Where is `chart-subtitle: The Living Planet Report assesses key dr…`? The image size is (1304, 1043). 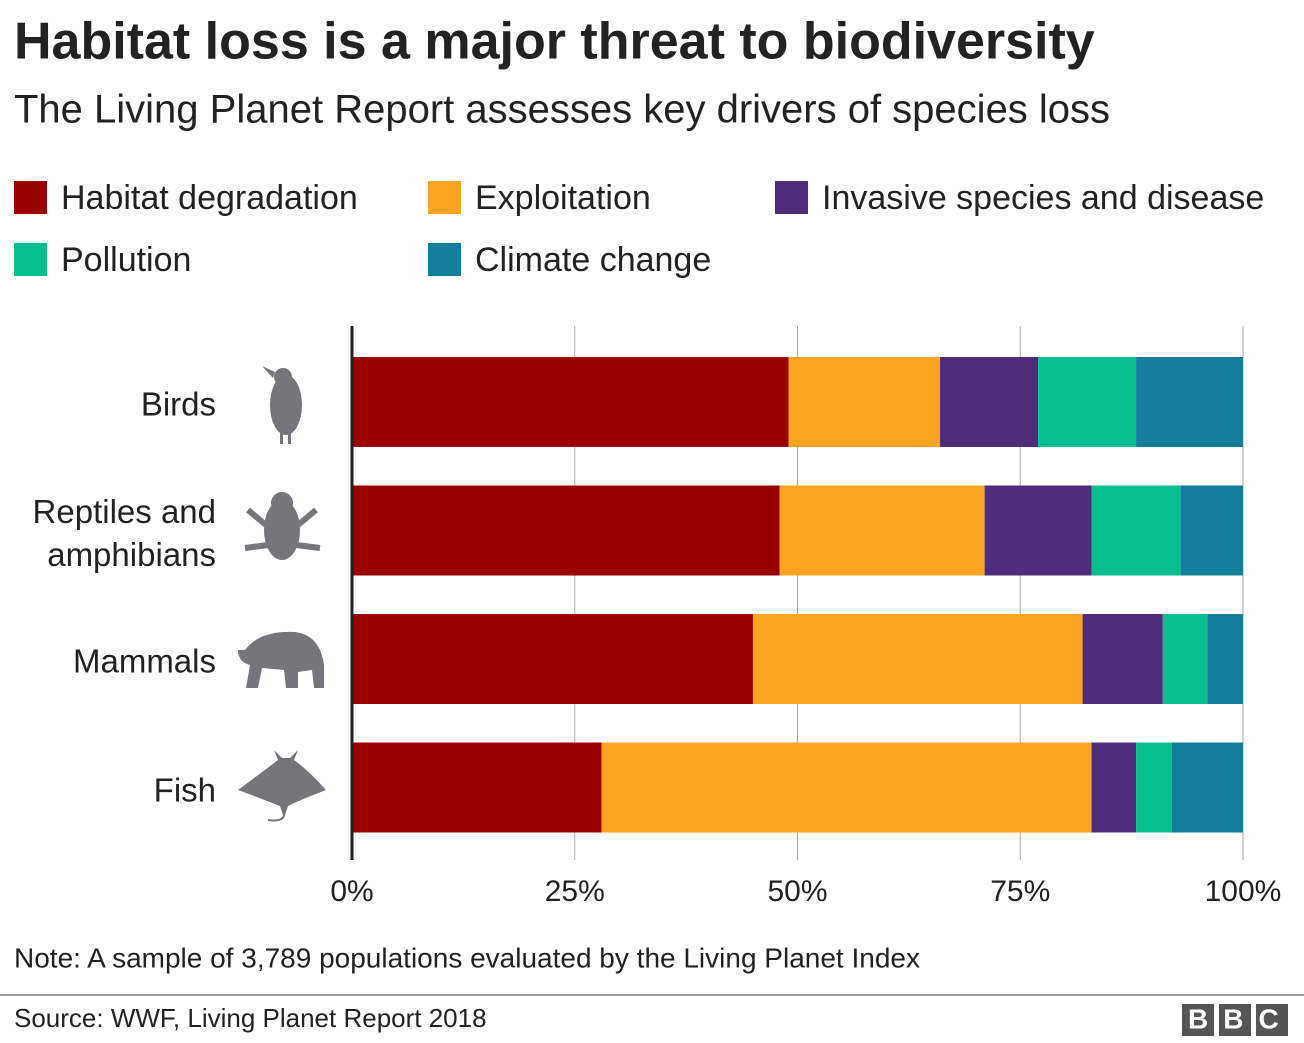
chart-subtitle: The Living Planet Report assesses key dr… is located at coordinates (562, 110).